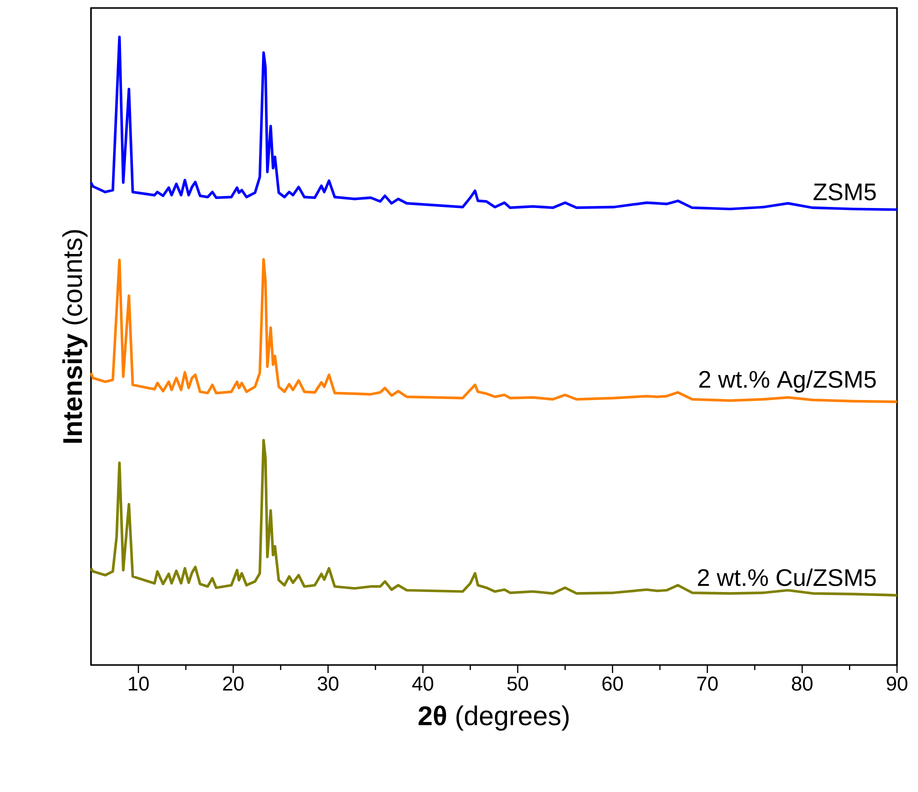 The width and height of the screenshot is (918, 792). What do you see at coordinates (328, 683) in the screenshot?
I see `x-tick-label: 30` at bounding box center [328, 683].